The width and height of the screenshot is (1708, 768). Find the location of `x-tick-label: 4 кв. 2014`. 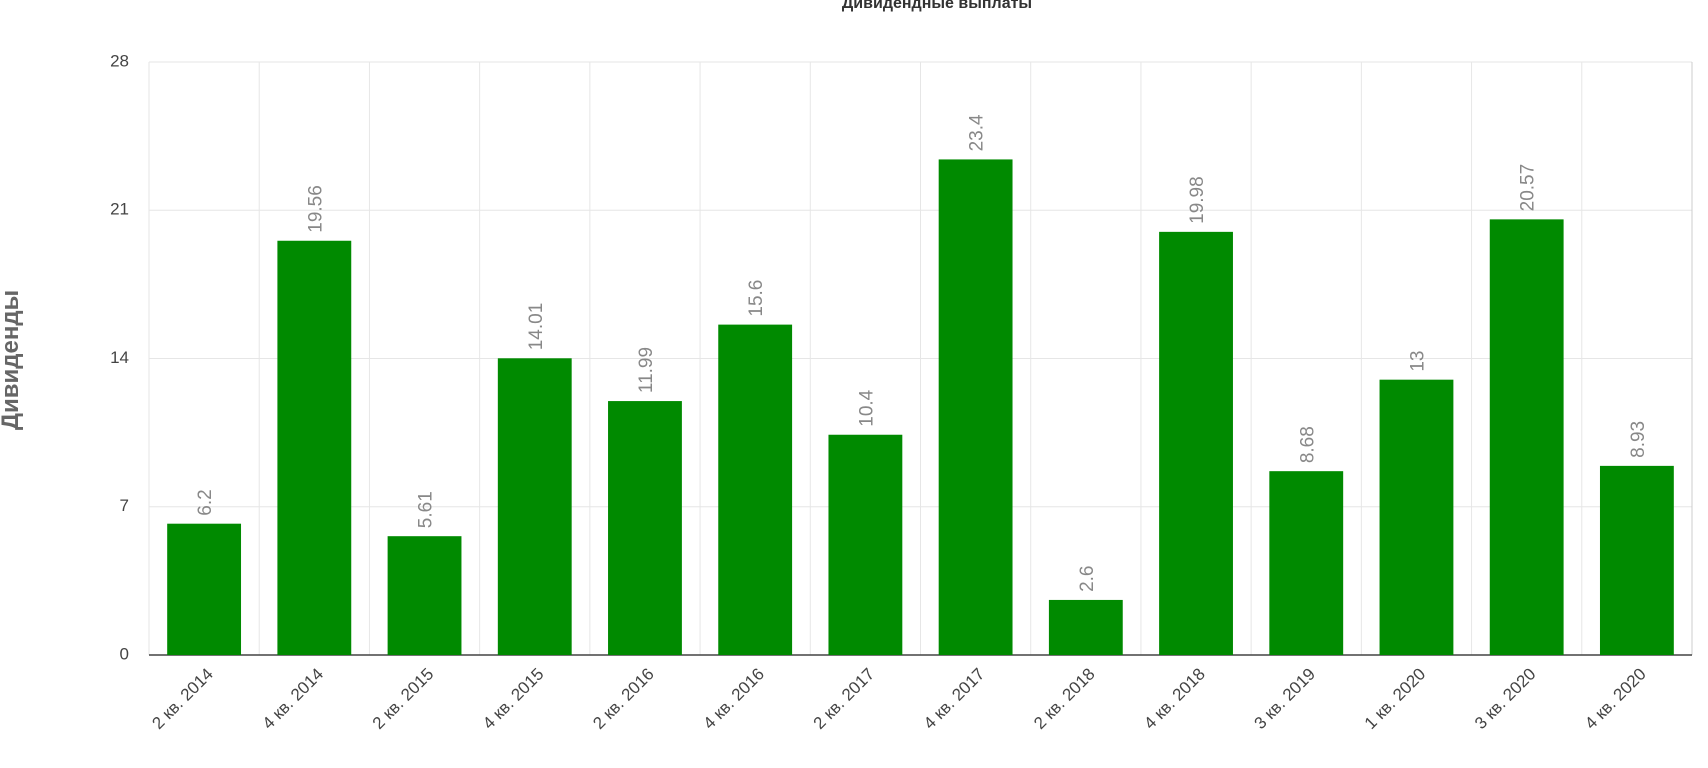

x-tick-label: 4 кв. 2014 is located at coordinates (293, 698).